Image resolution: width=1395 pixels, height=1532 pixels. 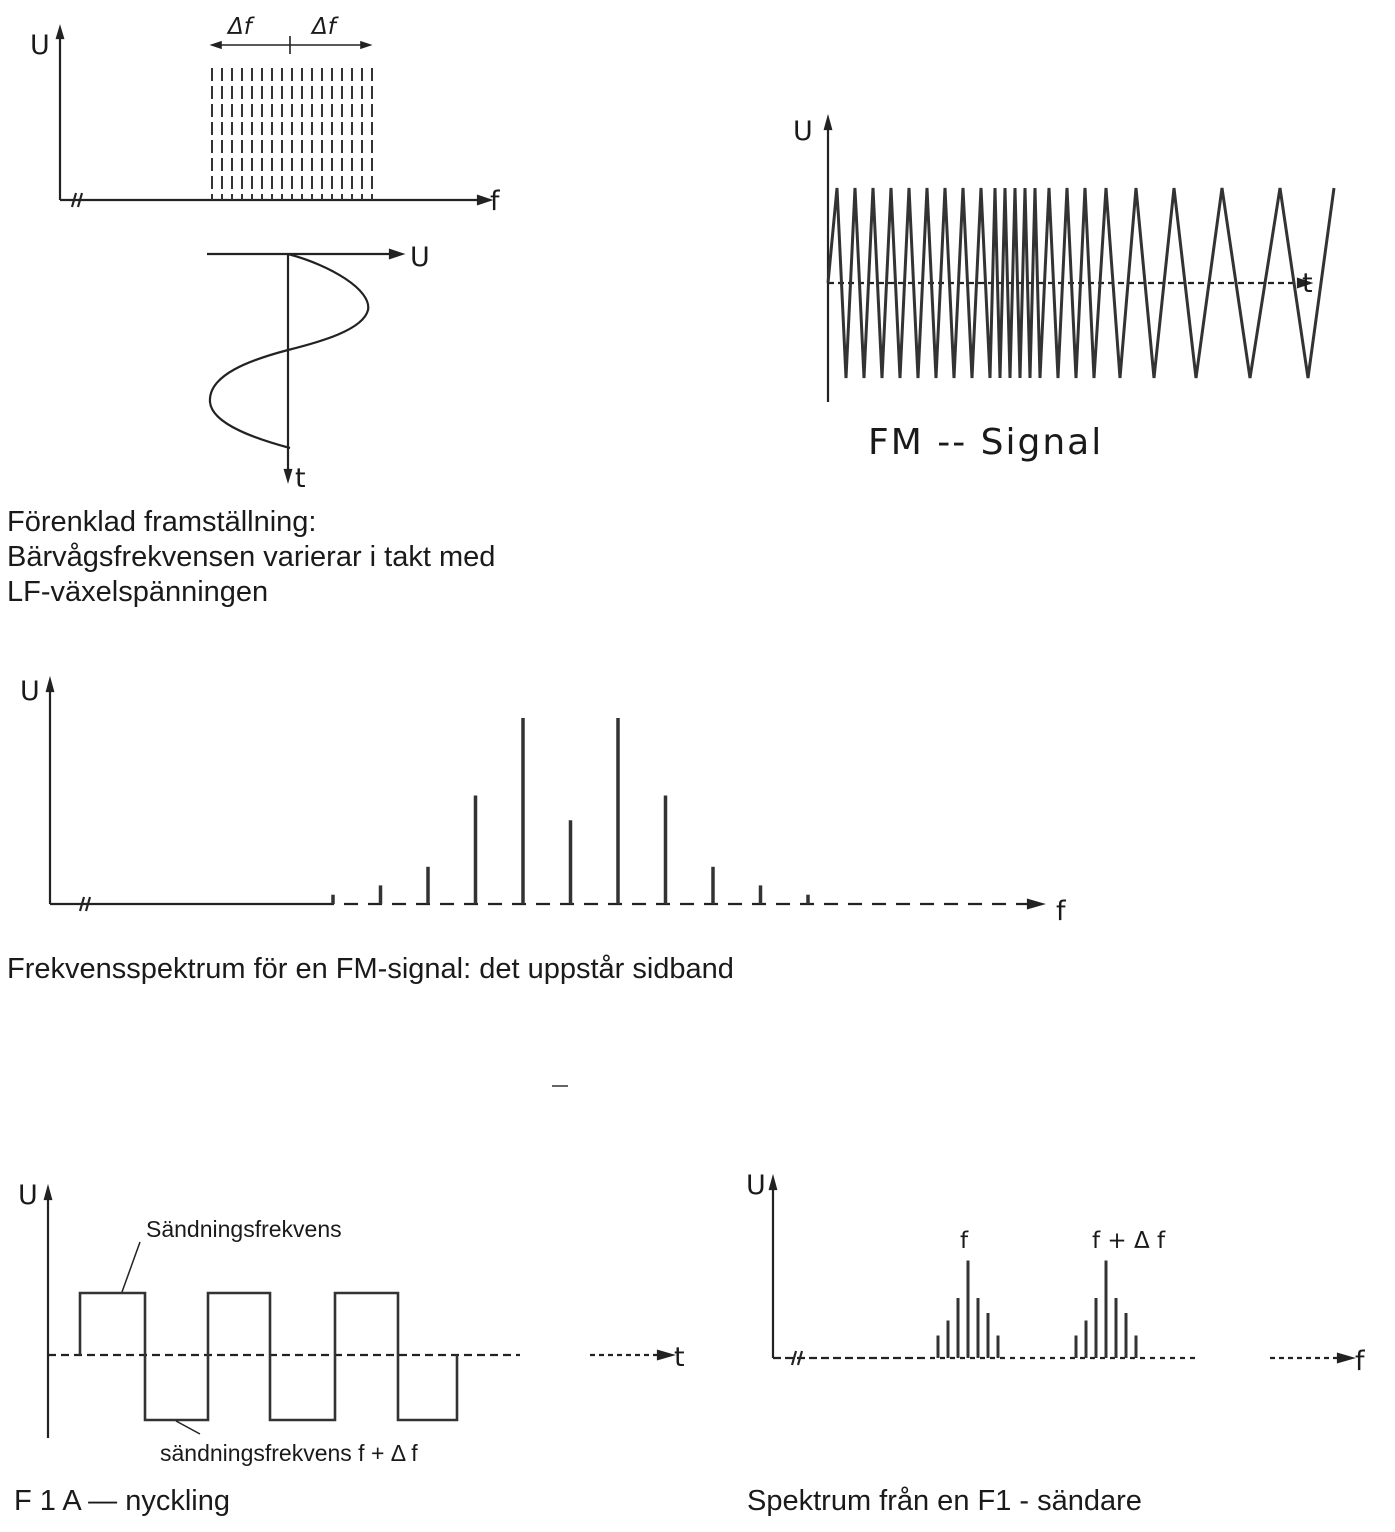 What do you see at coordinates (251, 557) in the screenshot?
I see `fig1-caption-line2: Bärvågsfrekvensen varierar i takt med` at bounding box center [251, 557].